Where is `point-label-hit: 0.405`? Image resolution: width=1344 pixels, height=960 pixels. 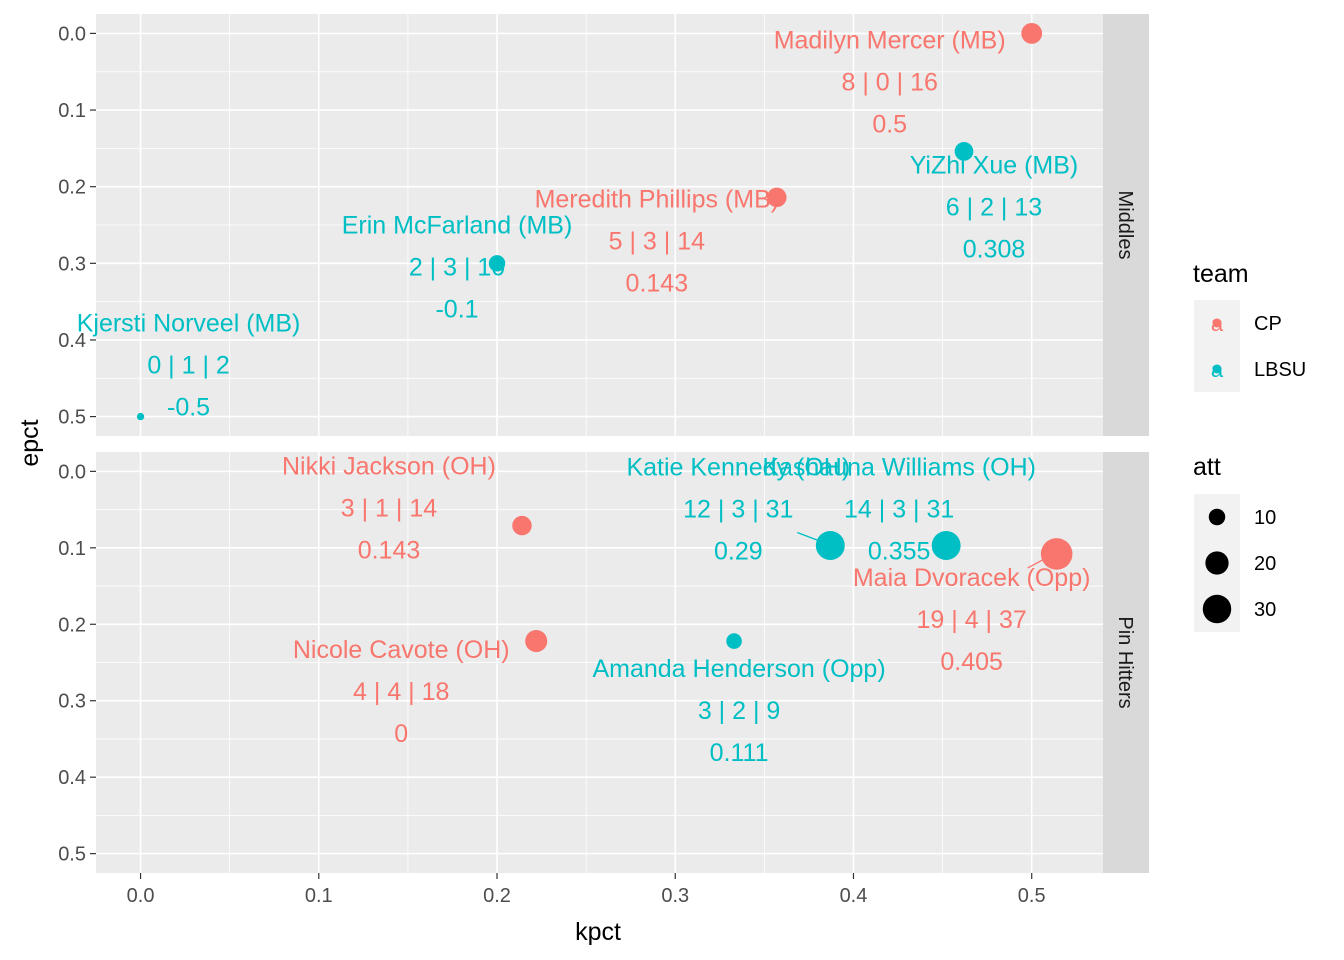
point-label-hit: 0.405 is located at coordinates (971, 662).